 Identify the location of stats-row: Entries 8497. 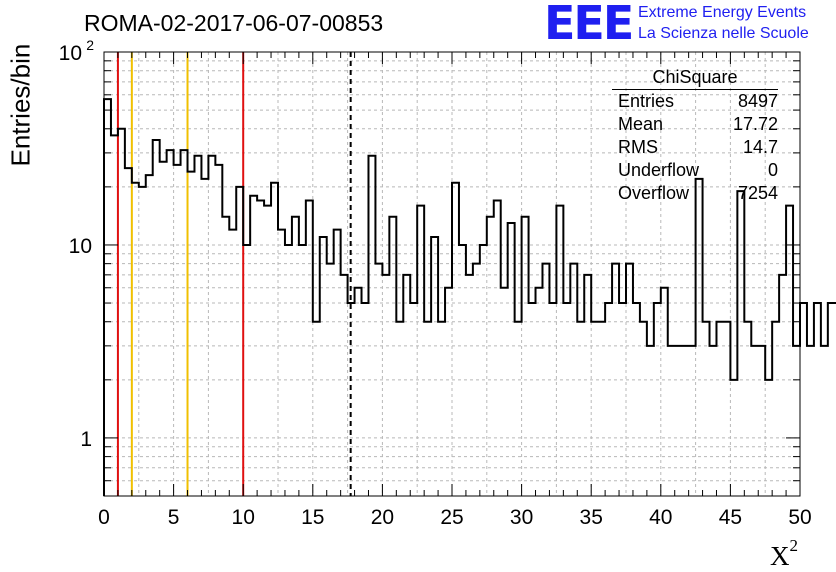
(695, 101).